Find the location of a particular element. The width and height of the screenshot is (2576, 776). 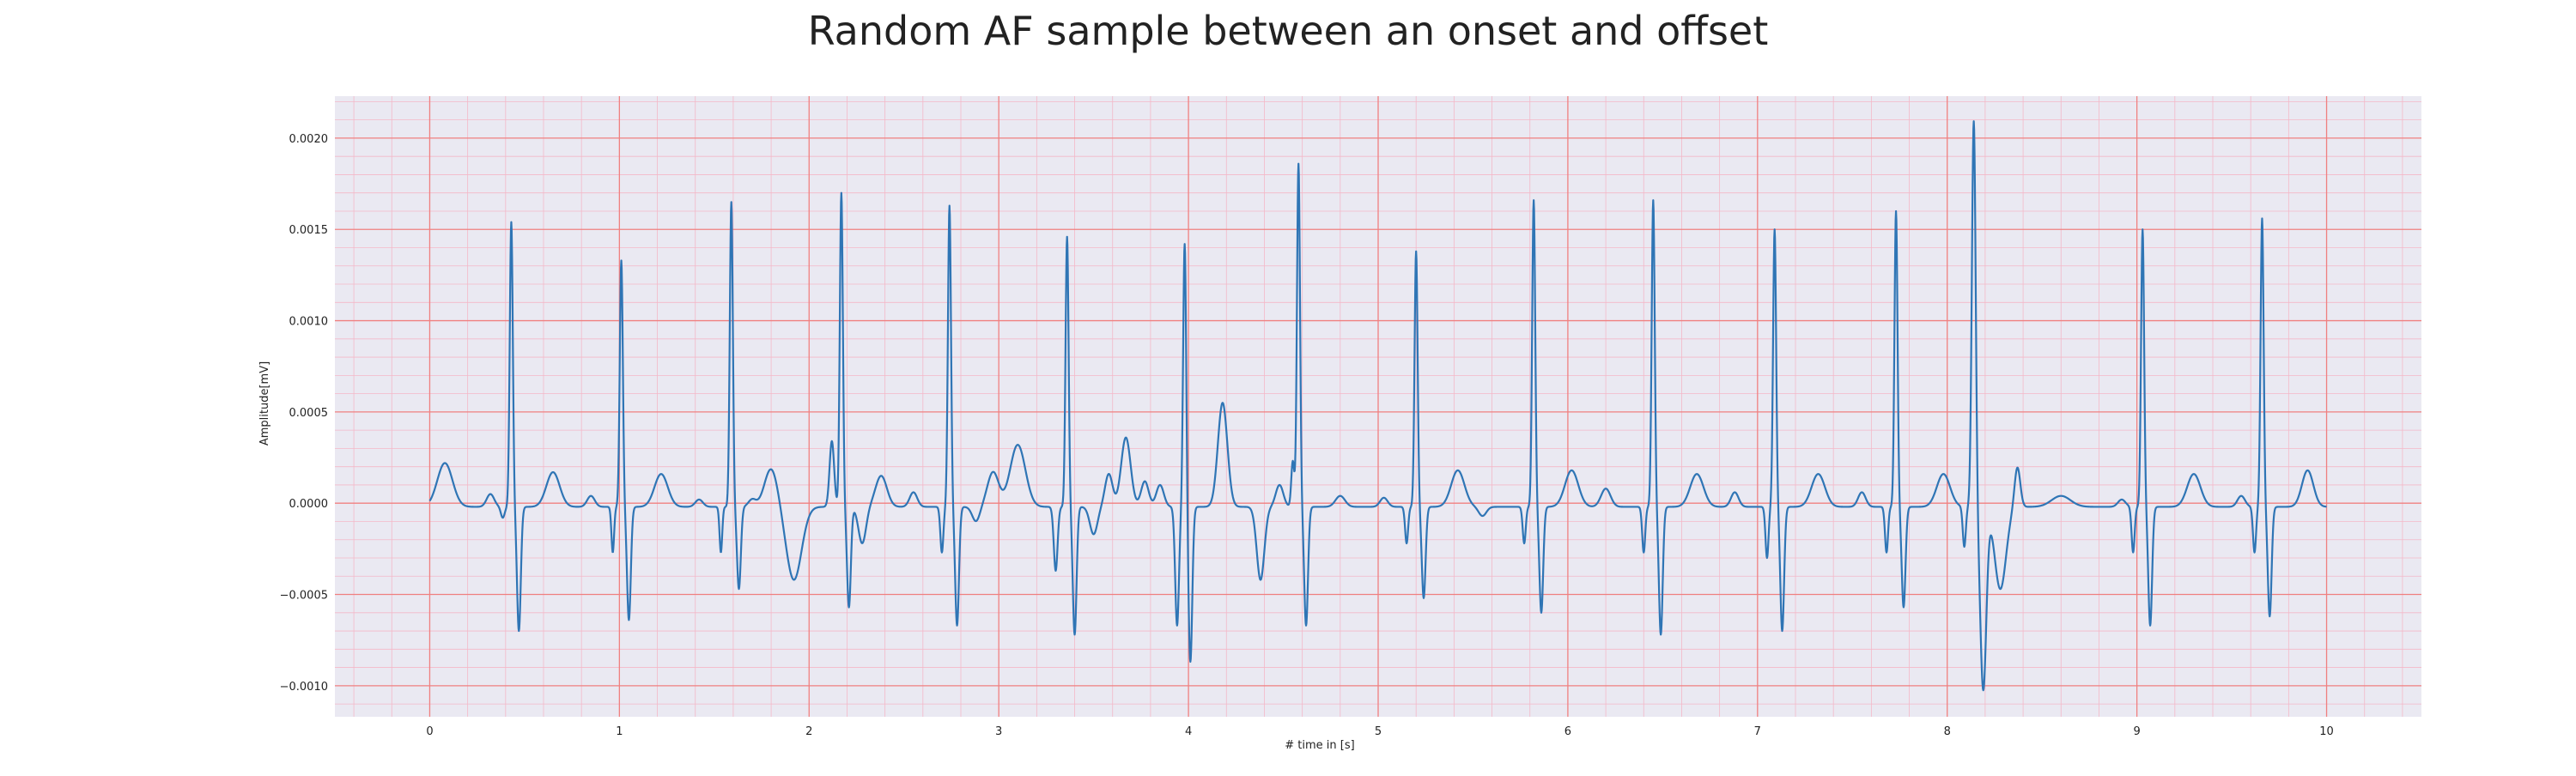

y-tick-label: 0.0010 is located at coordinates (309, 322).